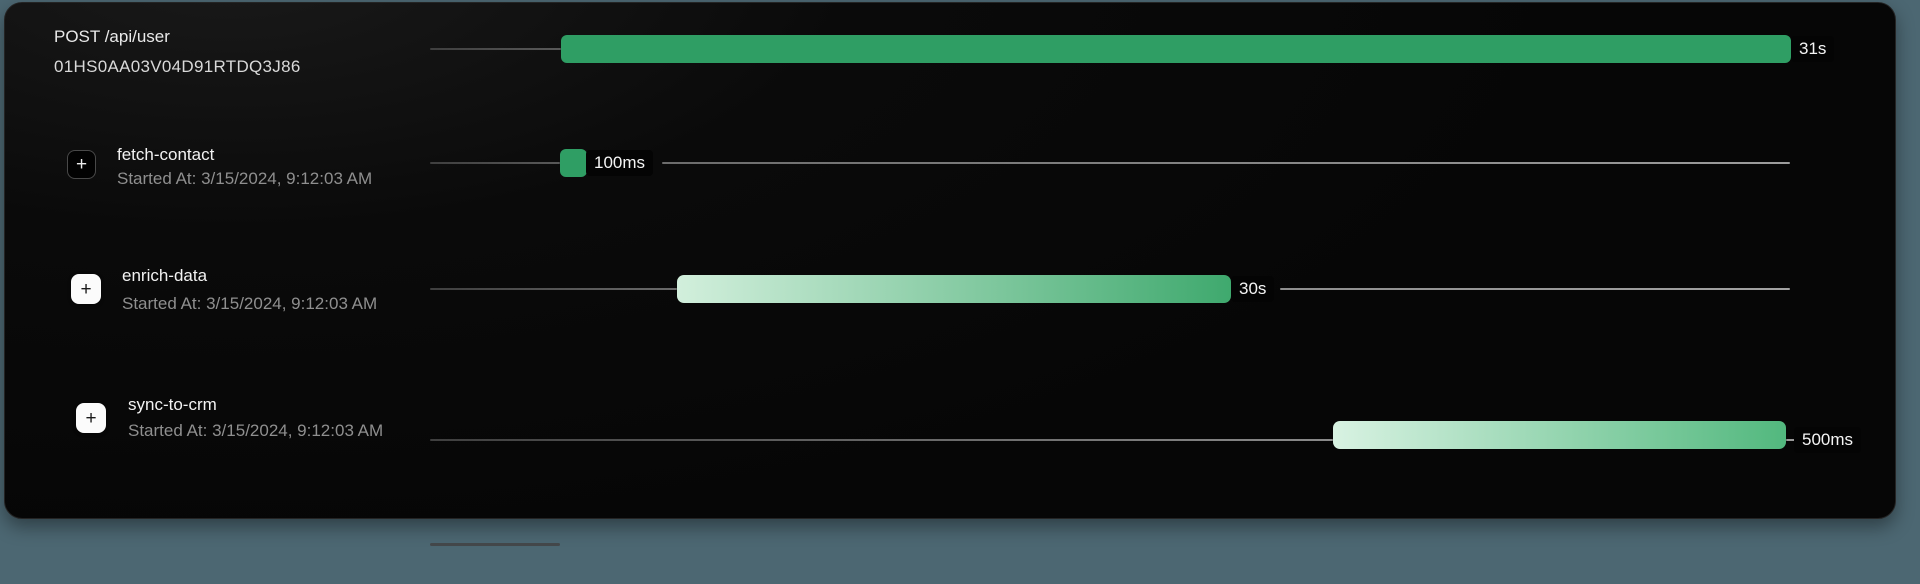  What do you see at coordinates (1828, 440) in the screenshot?
I see `span-duration-label: 500ms` at bounding box center [1828, 440].